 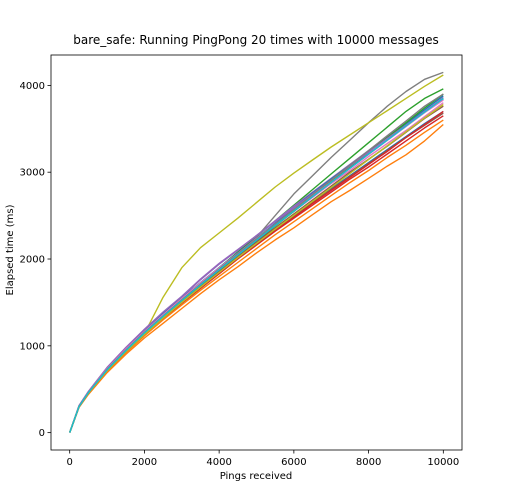 I want to click on x-axis-ticks: 0 2000 4000 6000 8000 10000, so click(x=262, y=459).